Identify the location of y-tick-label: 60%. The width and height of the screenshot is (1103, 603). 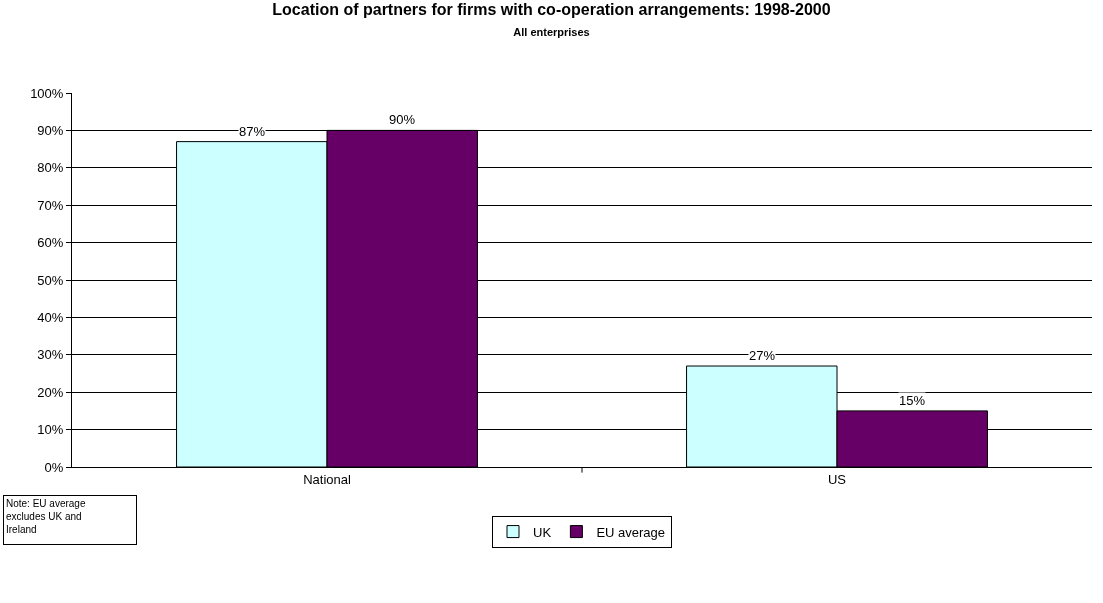
(50, 243).